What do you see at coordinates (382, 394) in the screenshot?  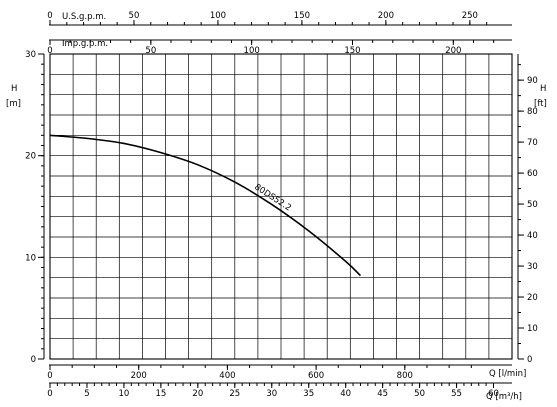 I see `bottom-axis-m3h-tick-label: 45` at bounding box center [382, 394].